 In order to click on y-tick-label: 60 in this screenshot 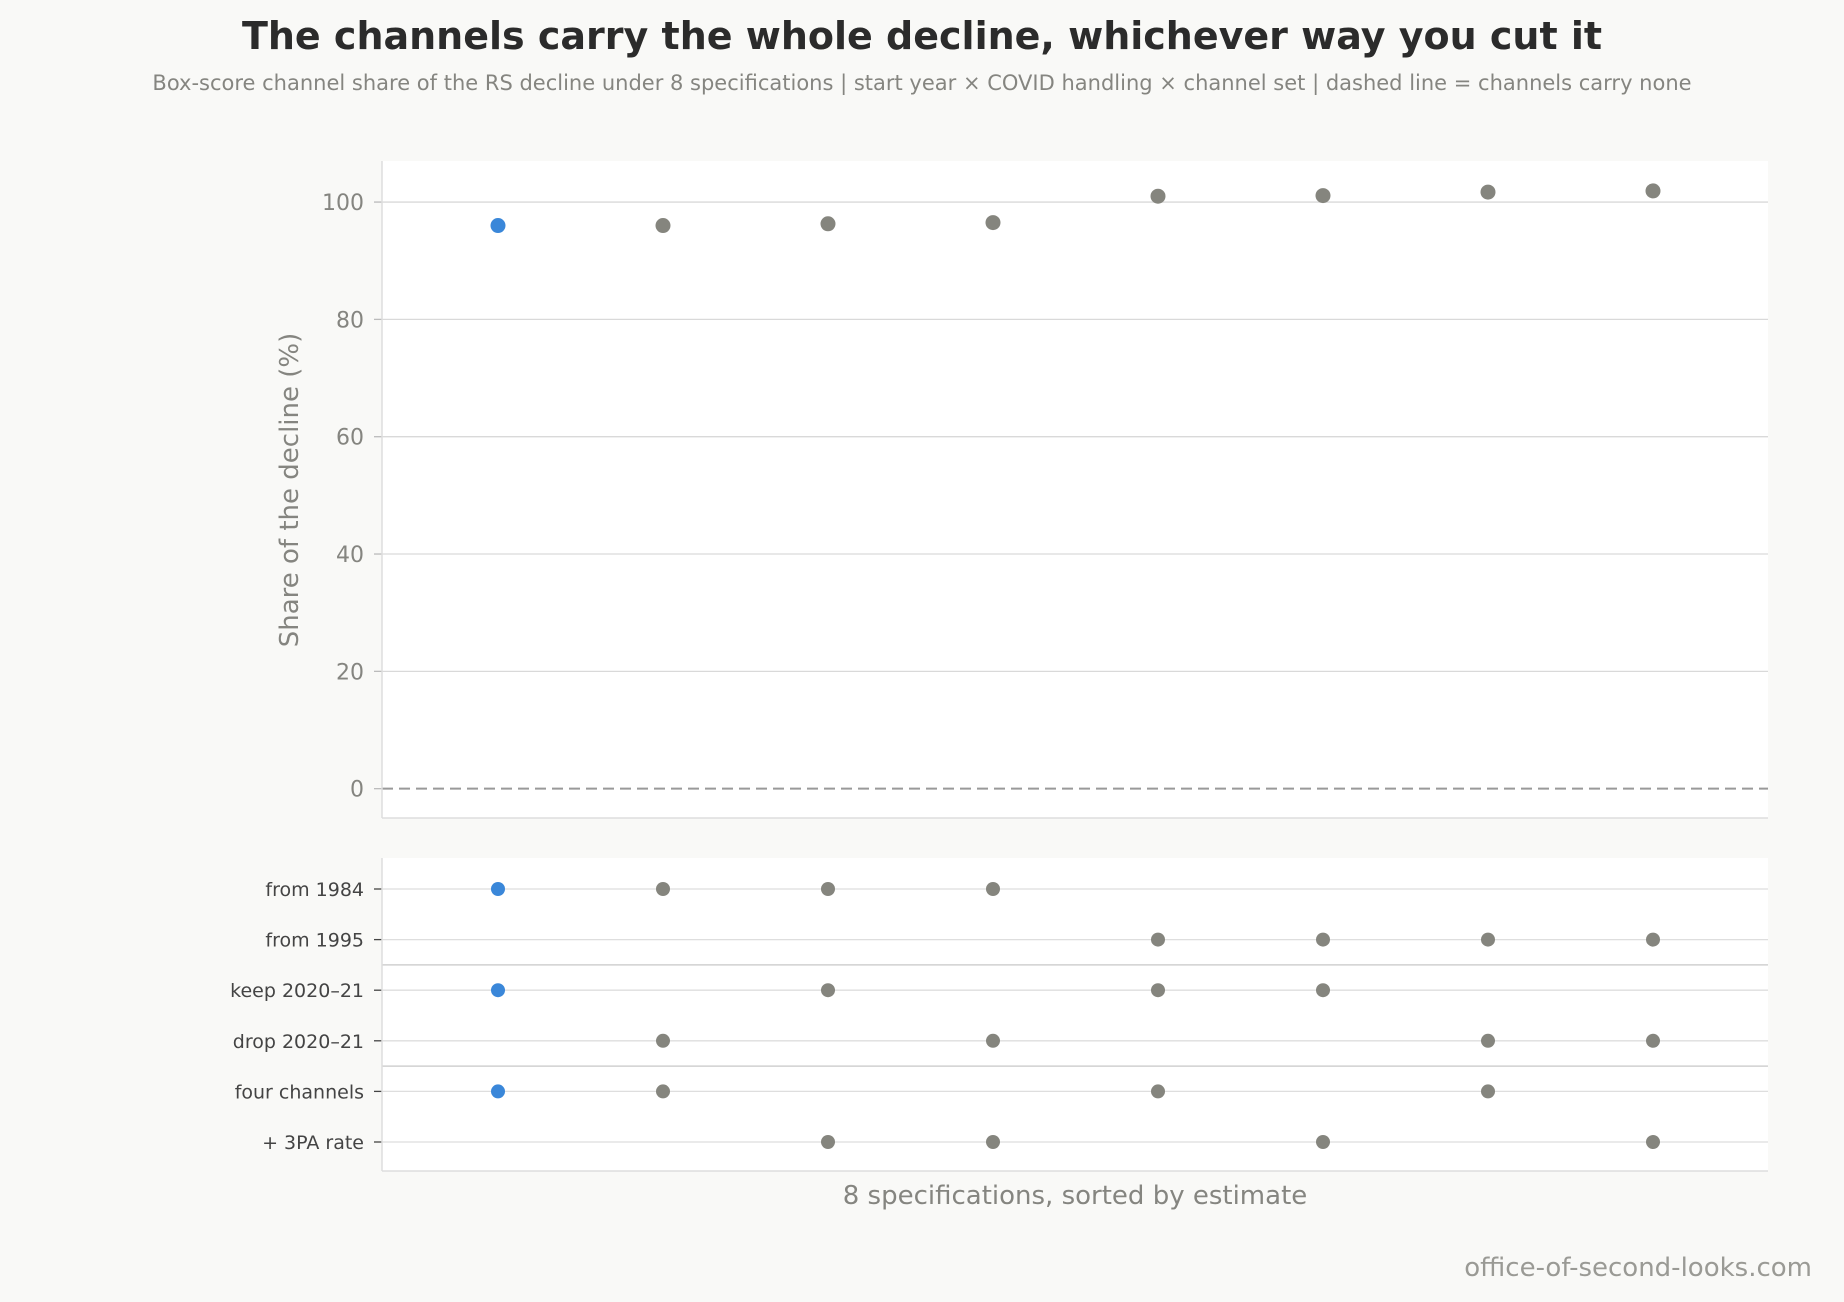, I will do `click(350, 438)`.